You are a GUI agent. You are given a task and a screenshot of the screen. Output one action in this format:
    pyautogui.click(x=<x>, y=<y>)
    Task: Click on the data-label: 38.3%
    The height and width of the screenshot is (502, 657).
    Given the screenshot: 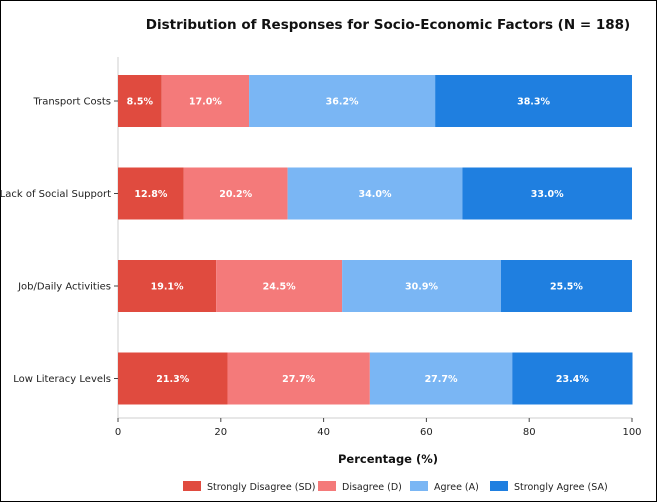 What is the action you would take?
    pyautogui.click(x=533, y=102)
    